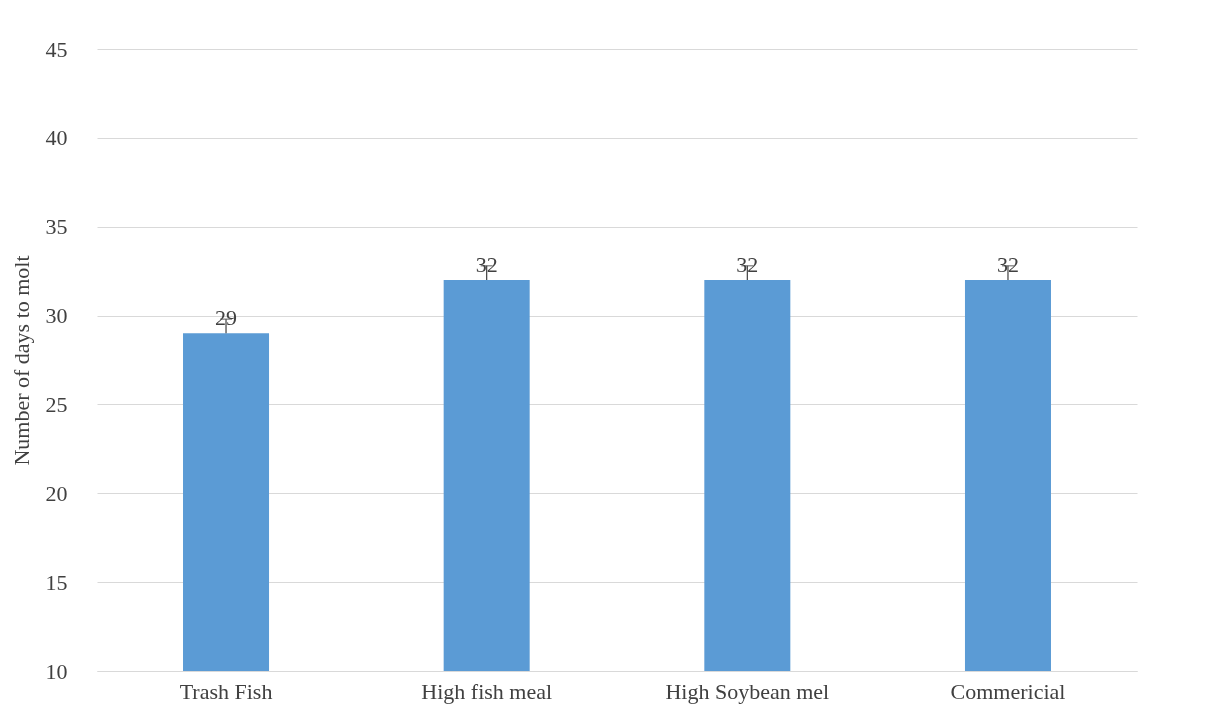 This screenshot has height=727, width=1214. Describe the element at coordinates (226, 691) in the screenshot. I see `x-tick-label: Trash Fish` at that location.